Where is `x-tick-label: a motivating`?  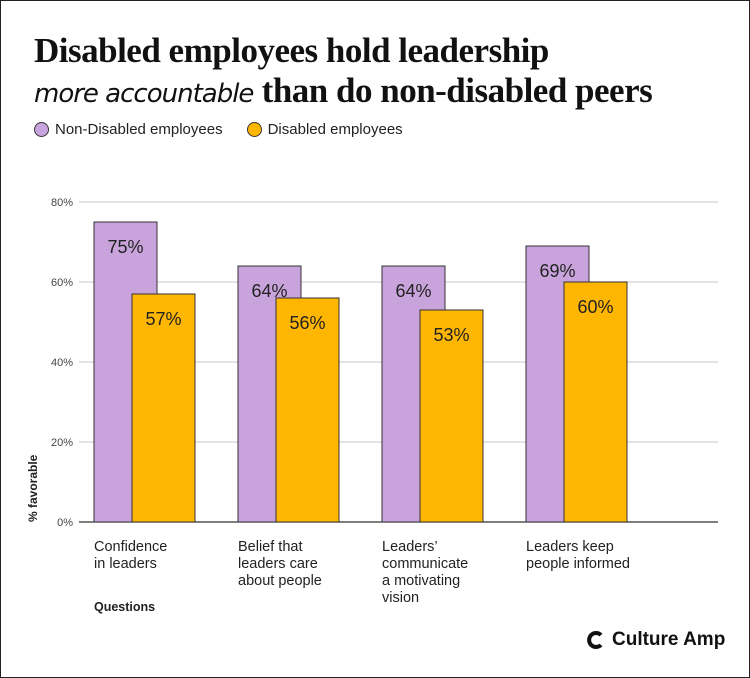
x-tick-label: a motivating is located at coordinates (421, 581).